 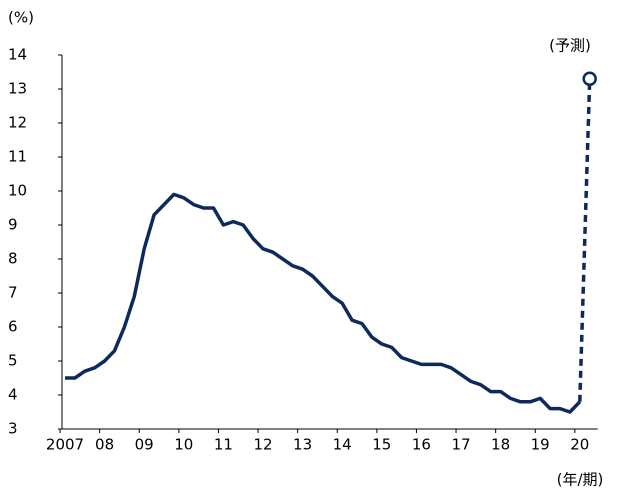 I want to click on y-tick-label: 7, so click(x=13, y=293).